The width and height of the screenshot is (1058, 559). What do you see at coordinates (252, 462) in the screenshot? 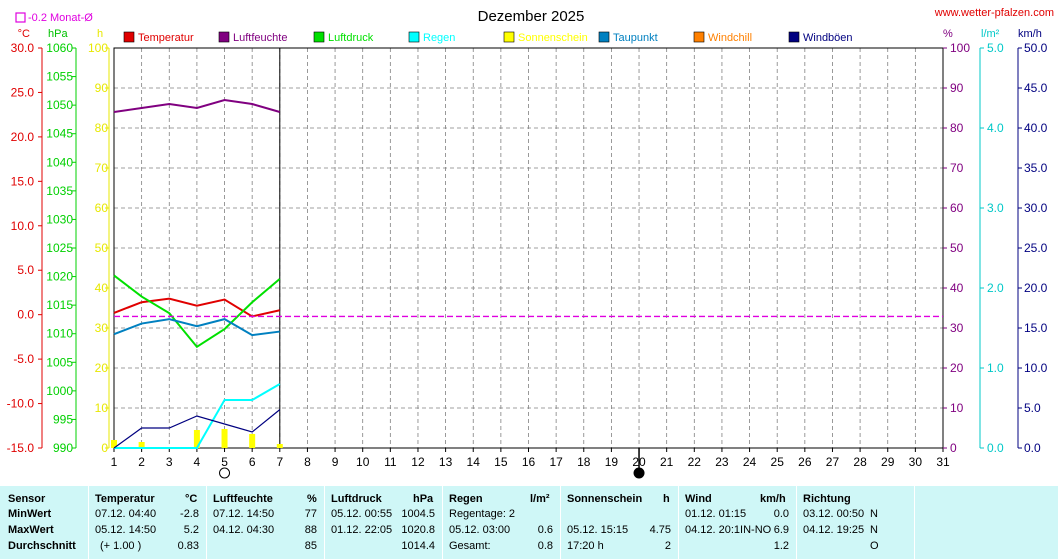
I see `x-tick-label: 6` at bounding box center [252, 462].